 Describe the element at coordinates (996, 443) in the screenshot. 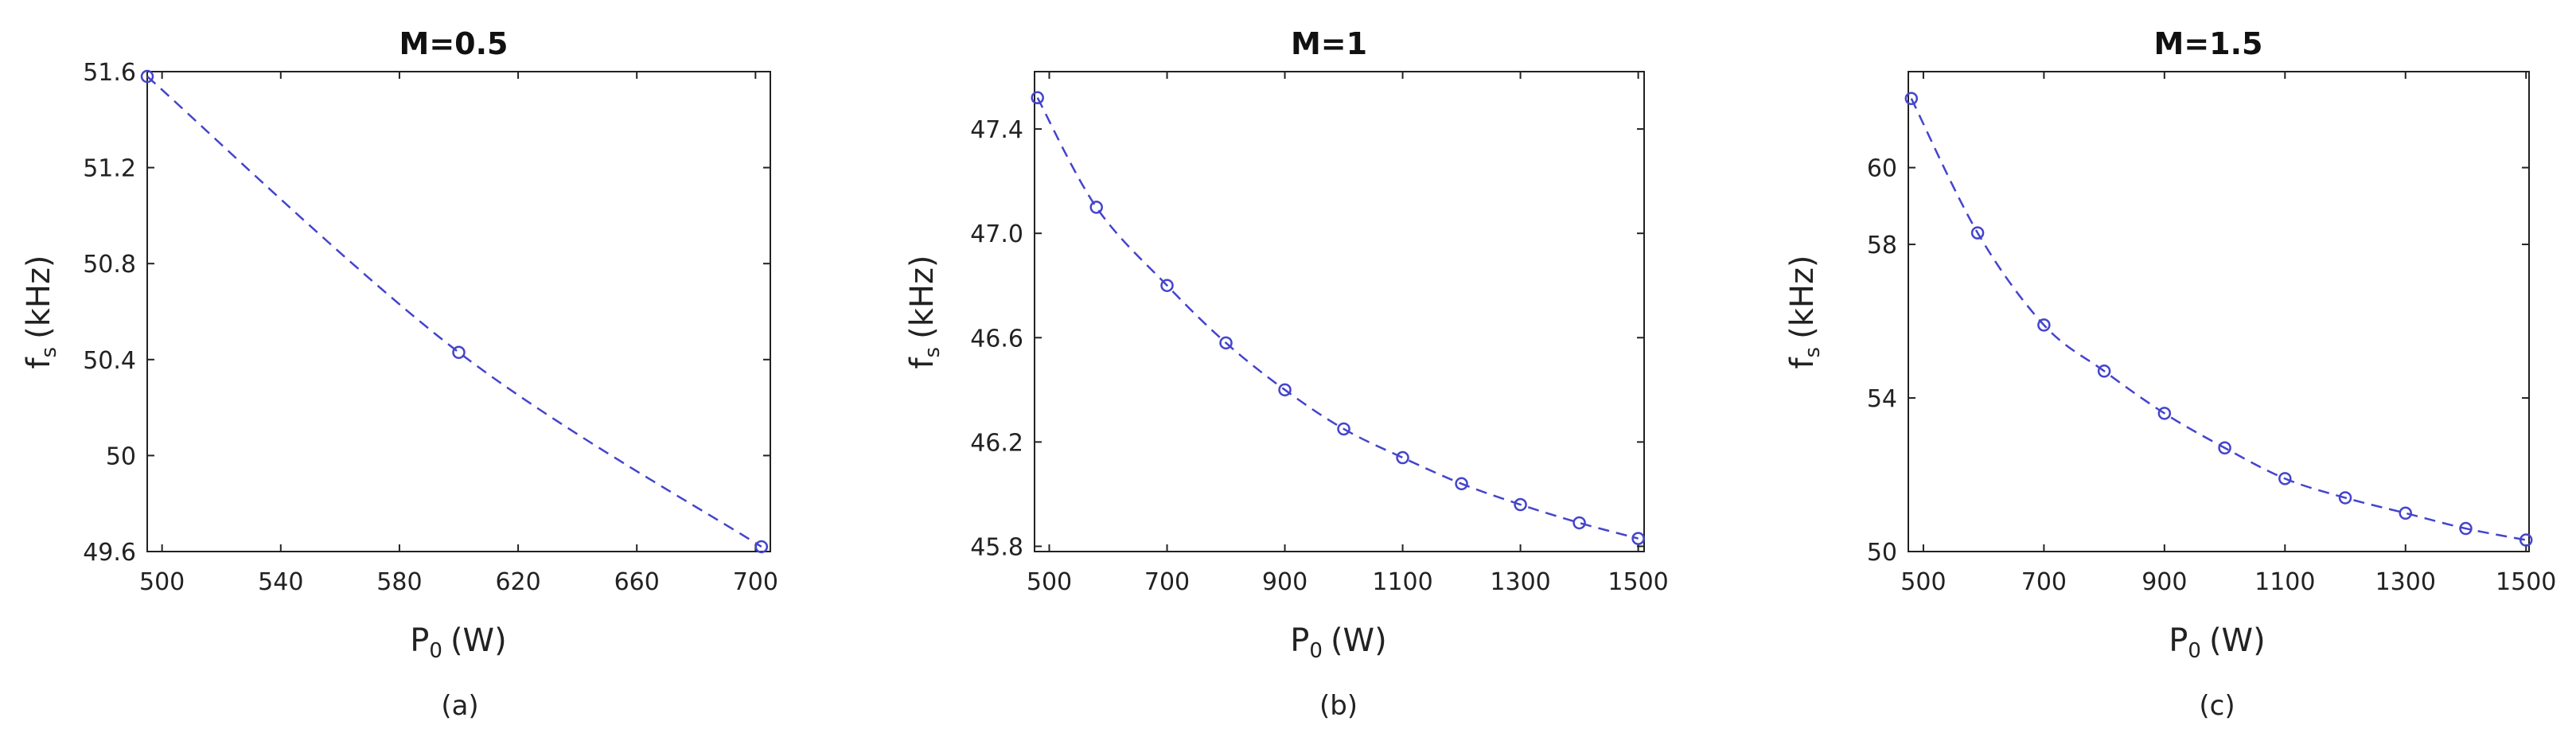

I see `y-tick-label: 46.2` at that location.